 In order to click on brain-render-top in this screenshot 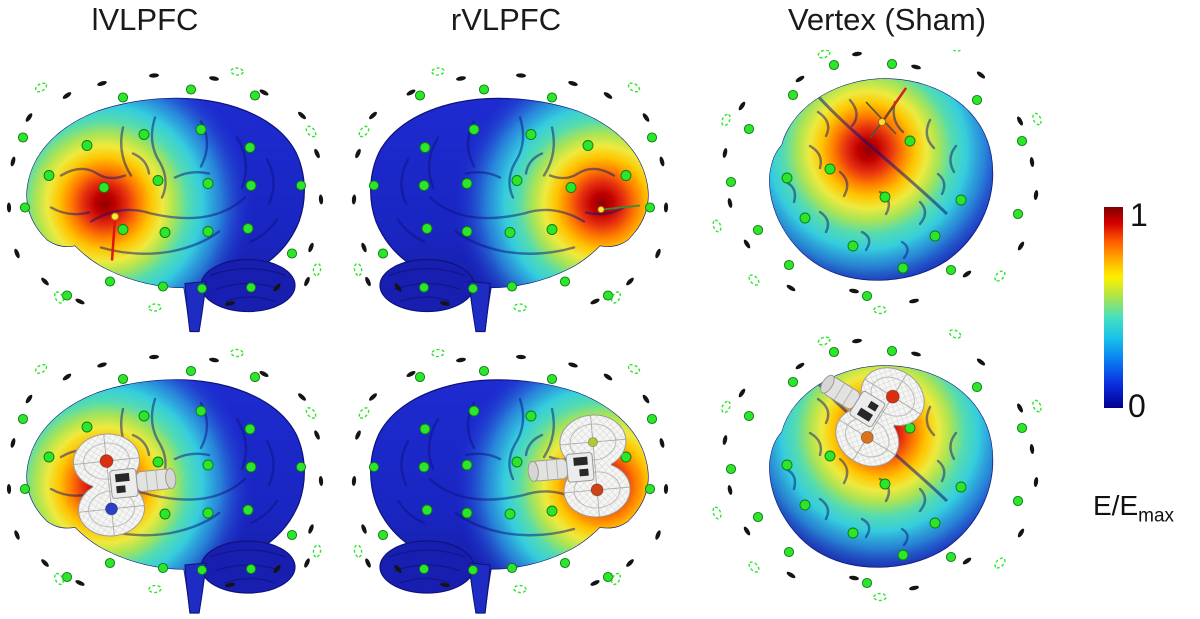, I will do `click(877, 182)`.